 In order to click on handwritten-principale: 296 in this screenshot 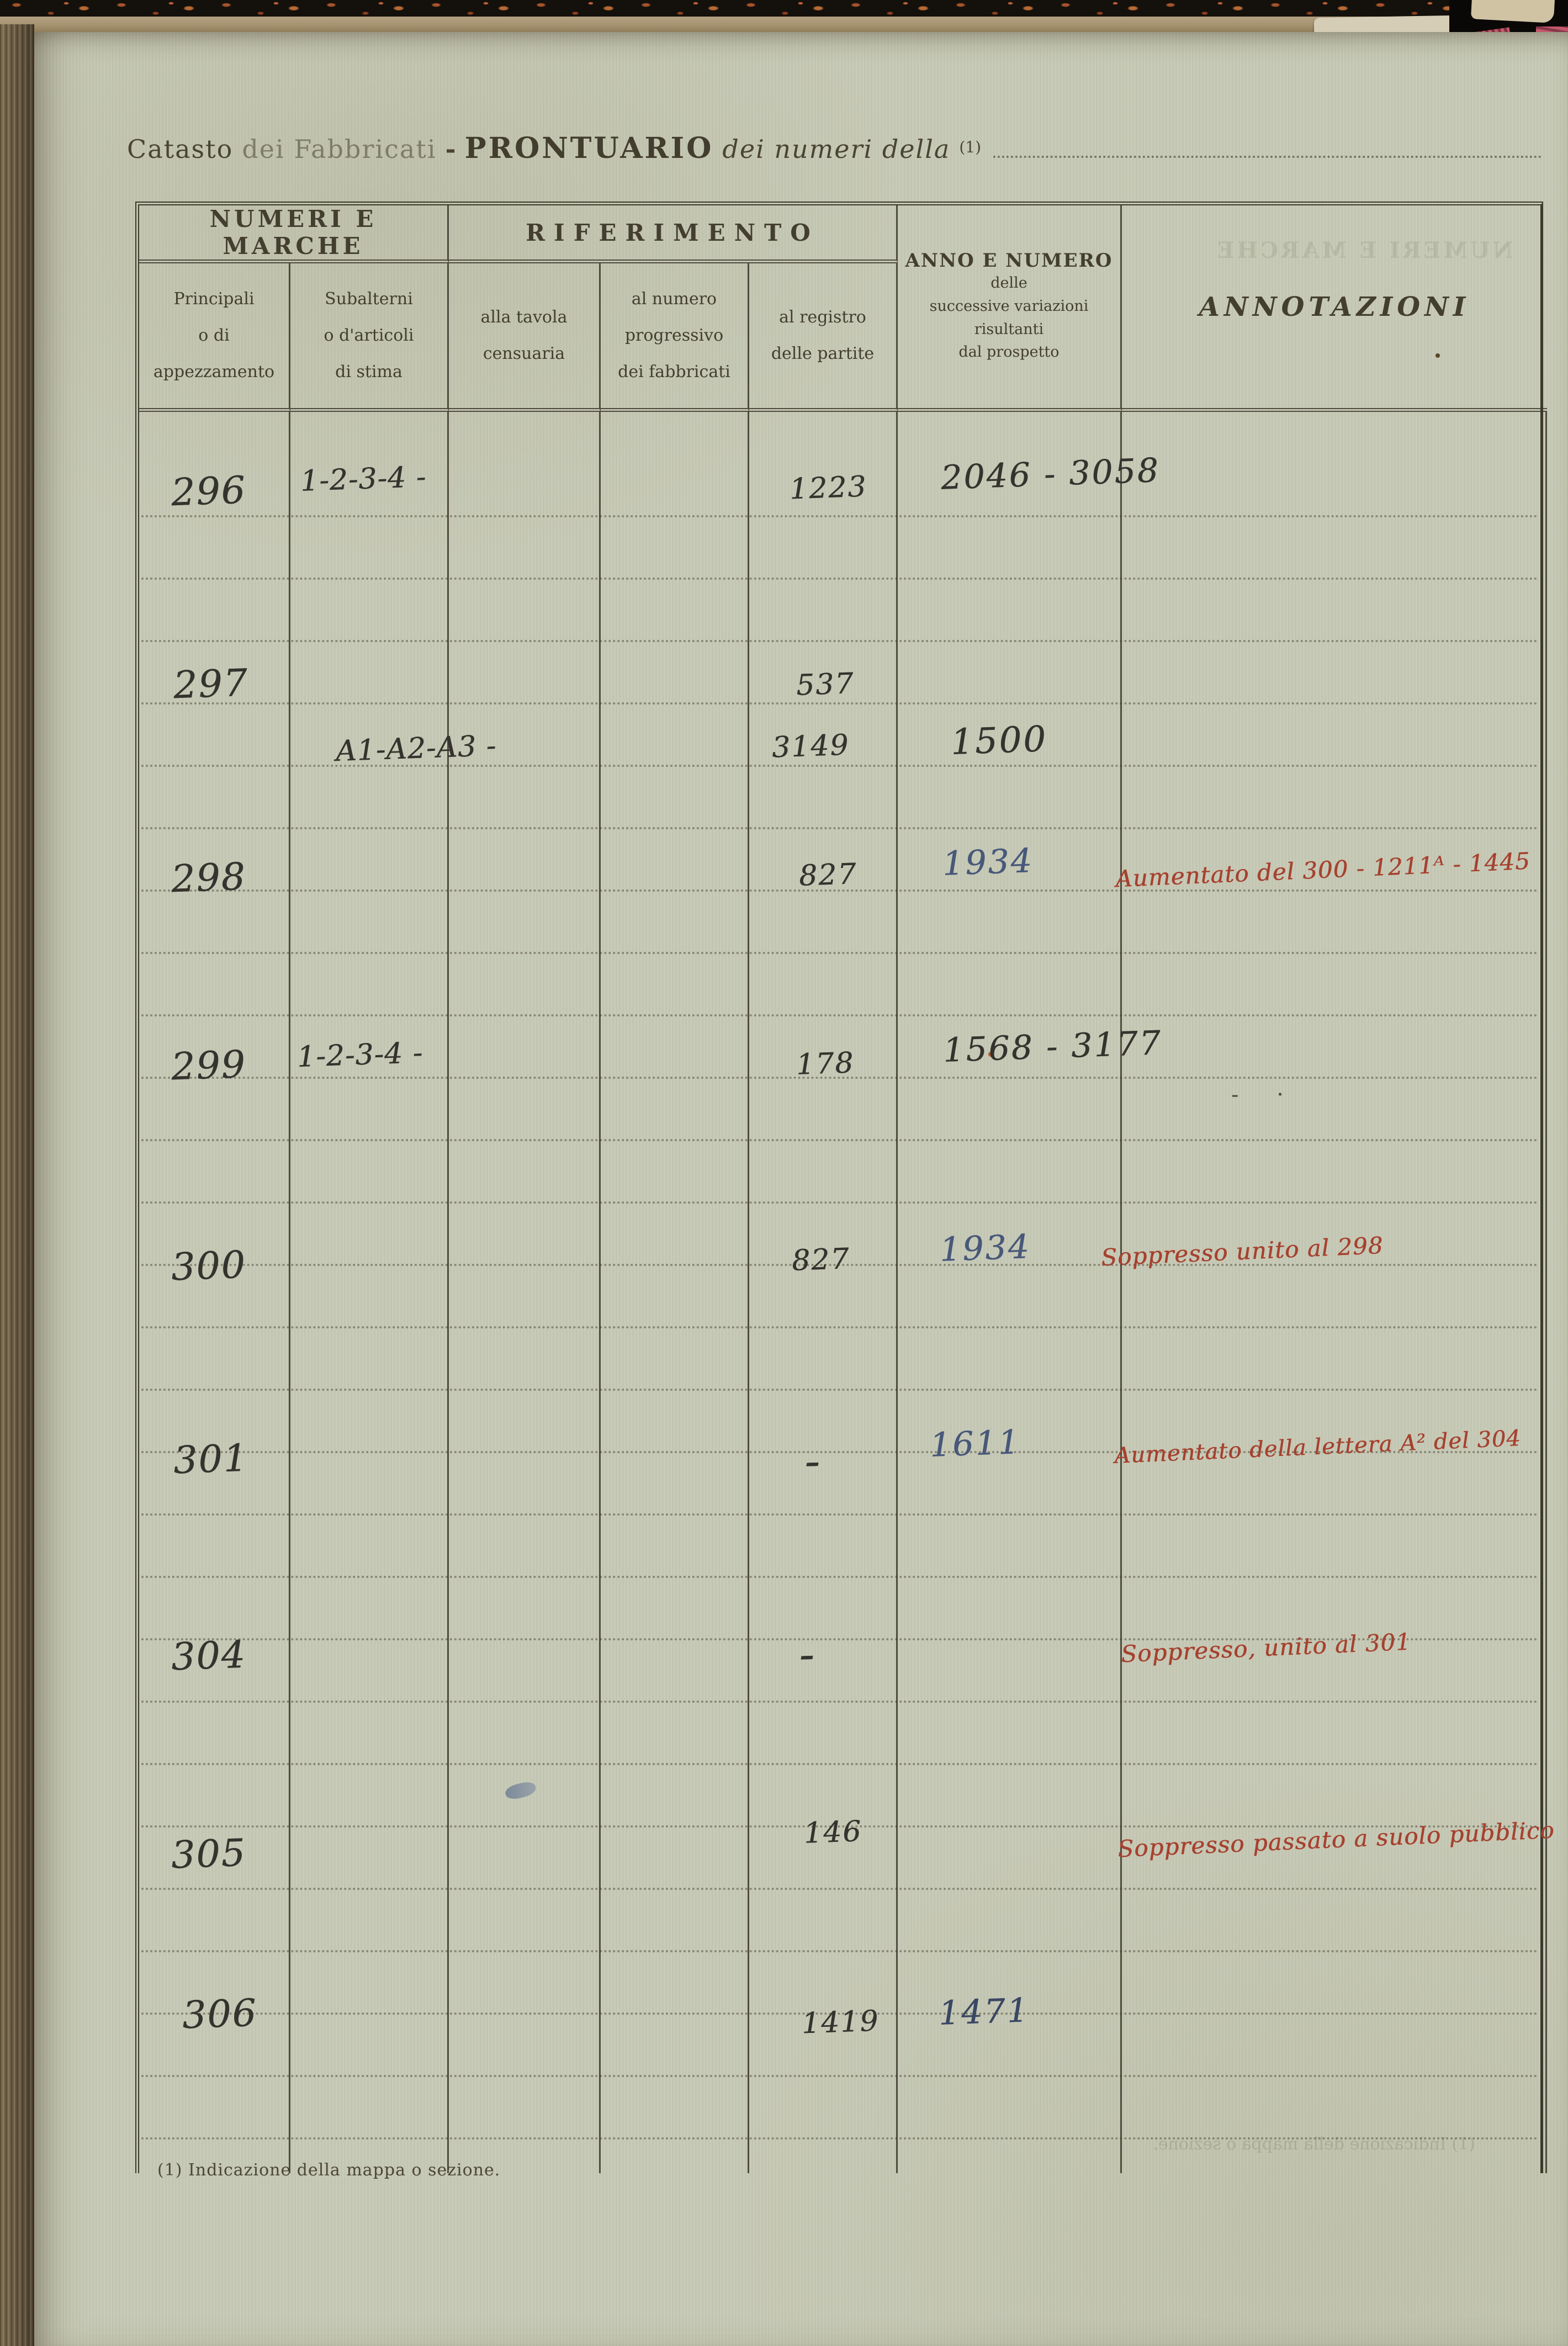, I will do `click(208, 492)`.